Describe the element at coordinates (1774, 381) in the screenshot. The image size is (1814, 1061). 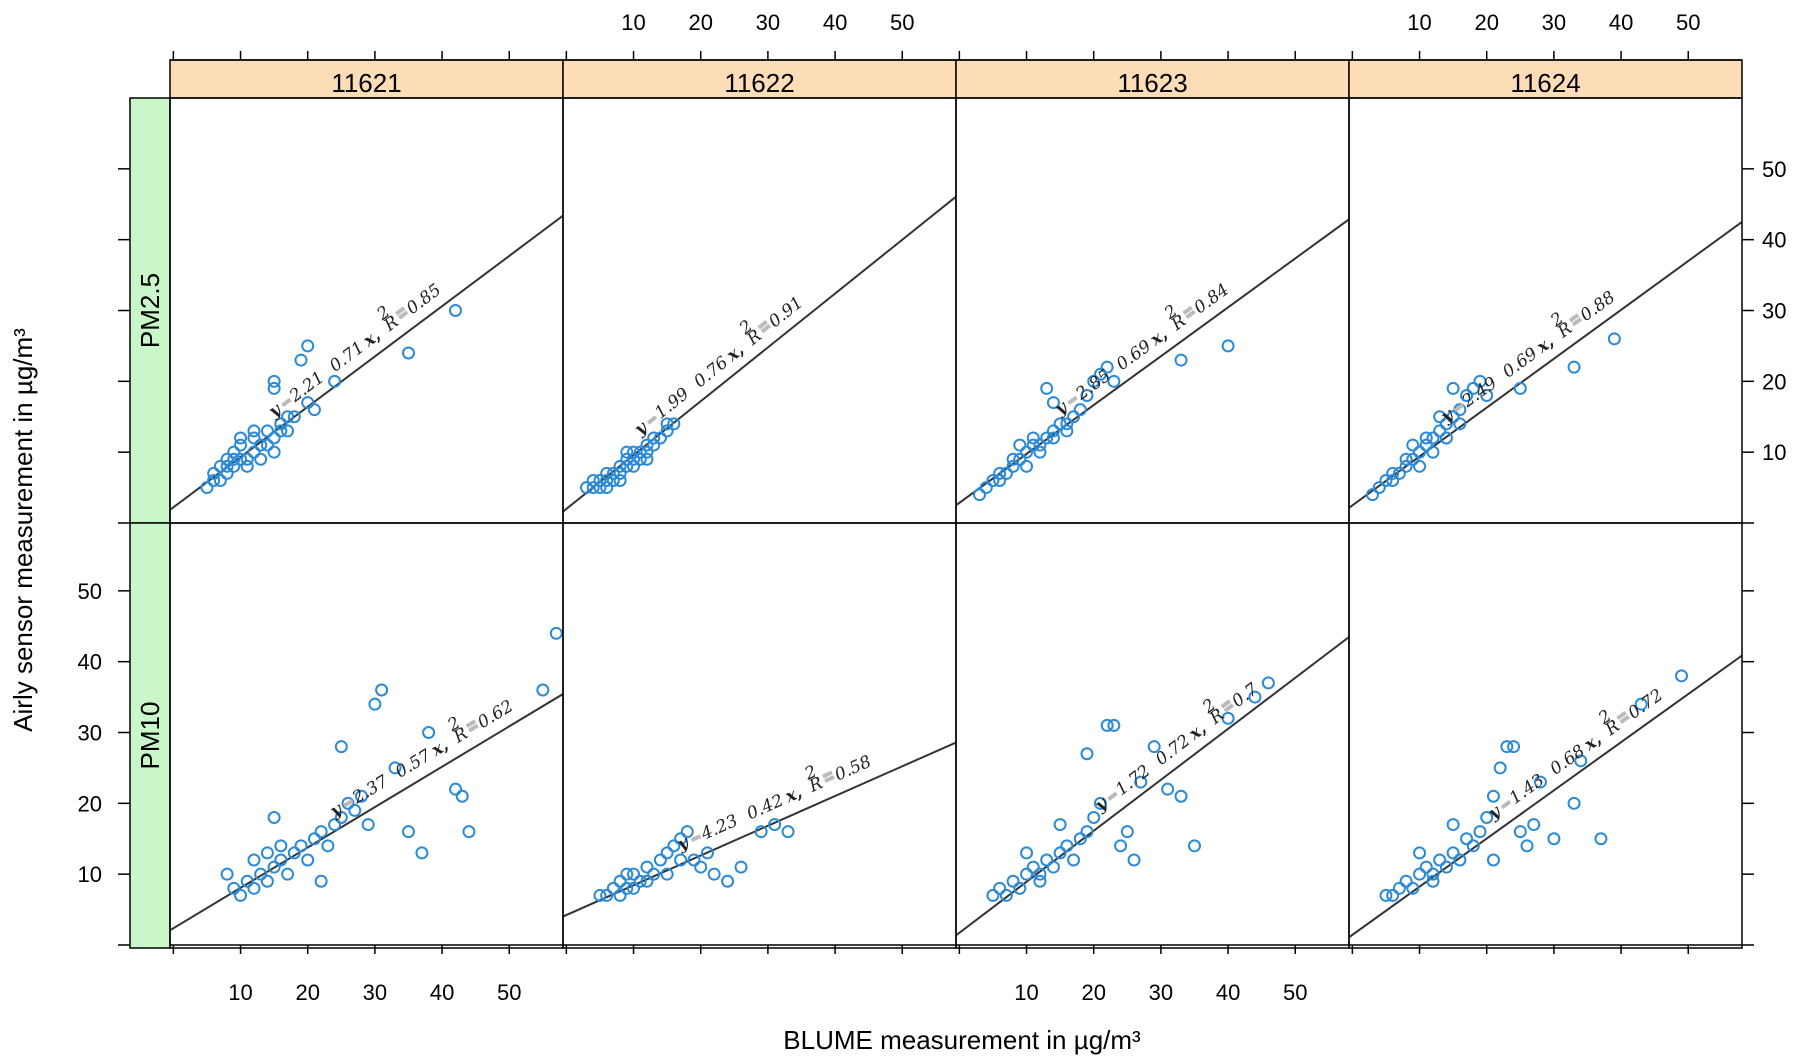
I see `y-tick-label: 20` at that location.